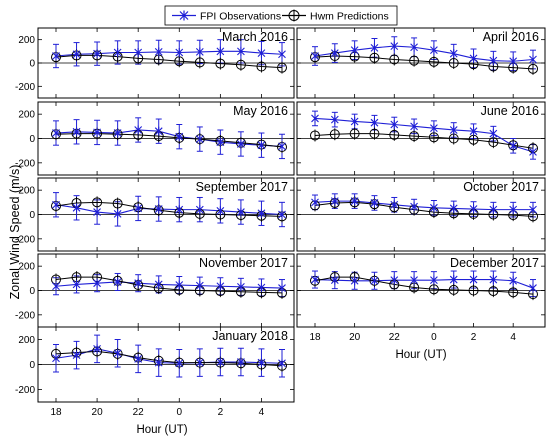  I want to click on x-tick-label: 20, so click(355, 337).